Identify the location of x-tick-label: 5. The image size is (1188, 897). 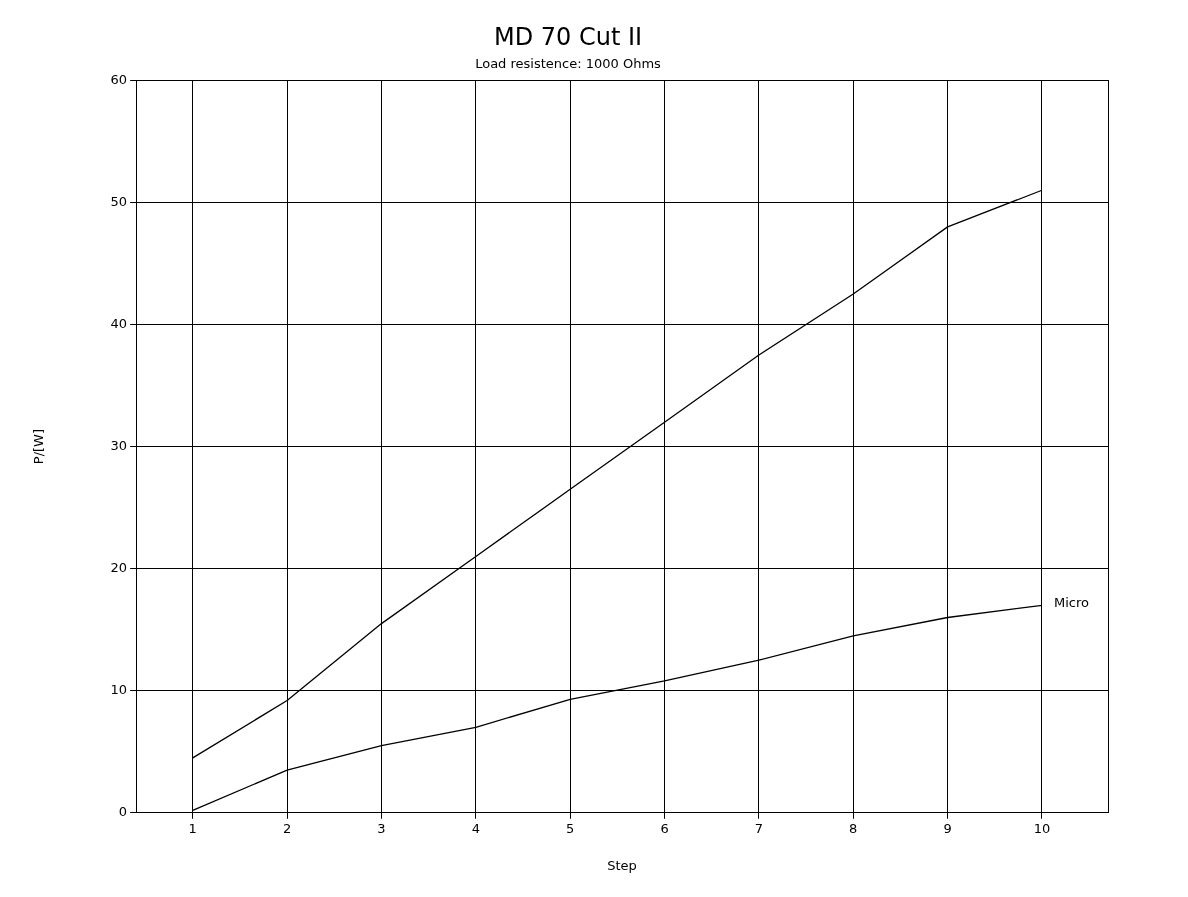
(570, 828).